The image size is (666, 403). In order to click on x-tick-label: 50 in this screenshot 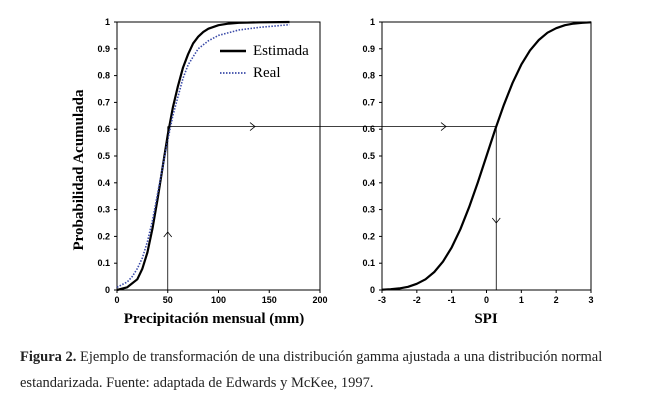, I will do `click(168, 300)`.